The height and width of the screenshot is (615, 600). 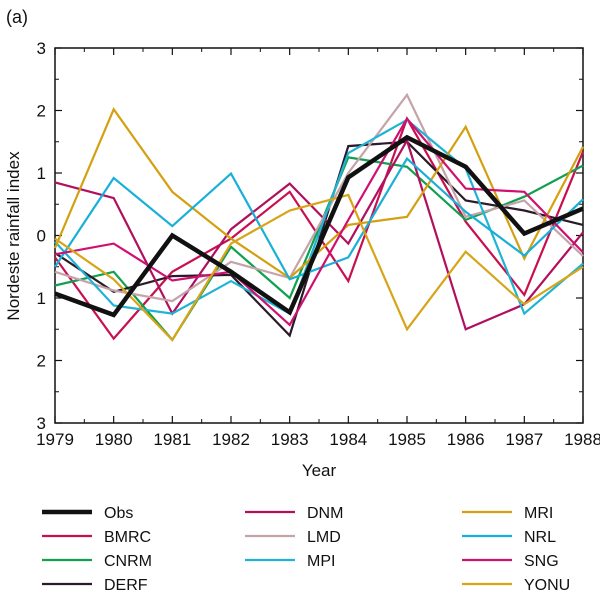 I want to click on legend-label: BMRC, so click(x=127, y=537).